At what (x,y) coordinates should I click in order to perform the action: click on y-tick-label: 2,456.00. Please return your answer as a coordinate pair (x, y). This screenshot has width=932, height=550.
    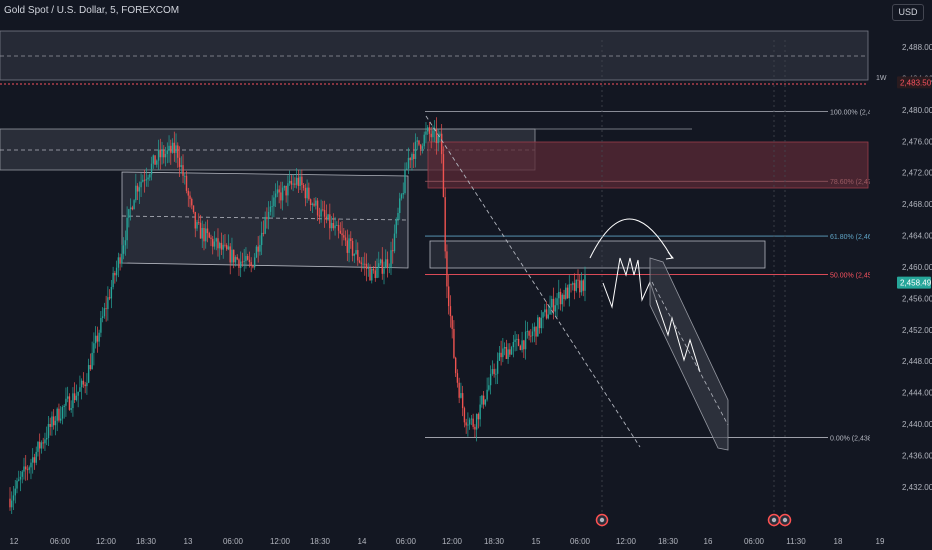
    Looking at the image, I should click on (917, 298).